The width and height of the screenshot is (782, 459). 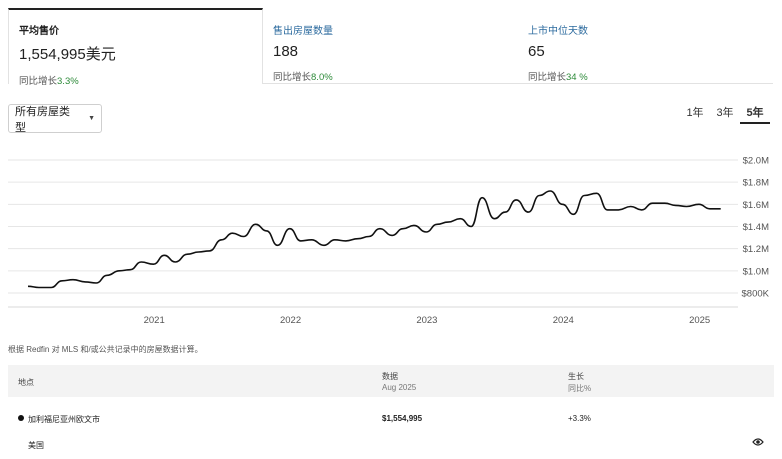 What do you see at coordinates (64, 419) in the screenshot?
I see `row-location: 加利福尼亚州欧文市` at bounding box center [64, 419].